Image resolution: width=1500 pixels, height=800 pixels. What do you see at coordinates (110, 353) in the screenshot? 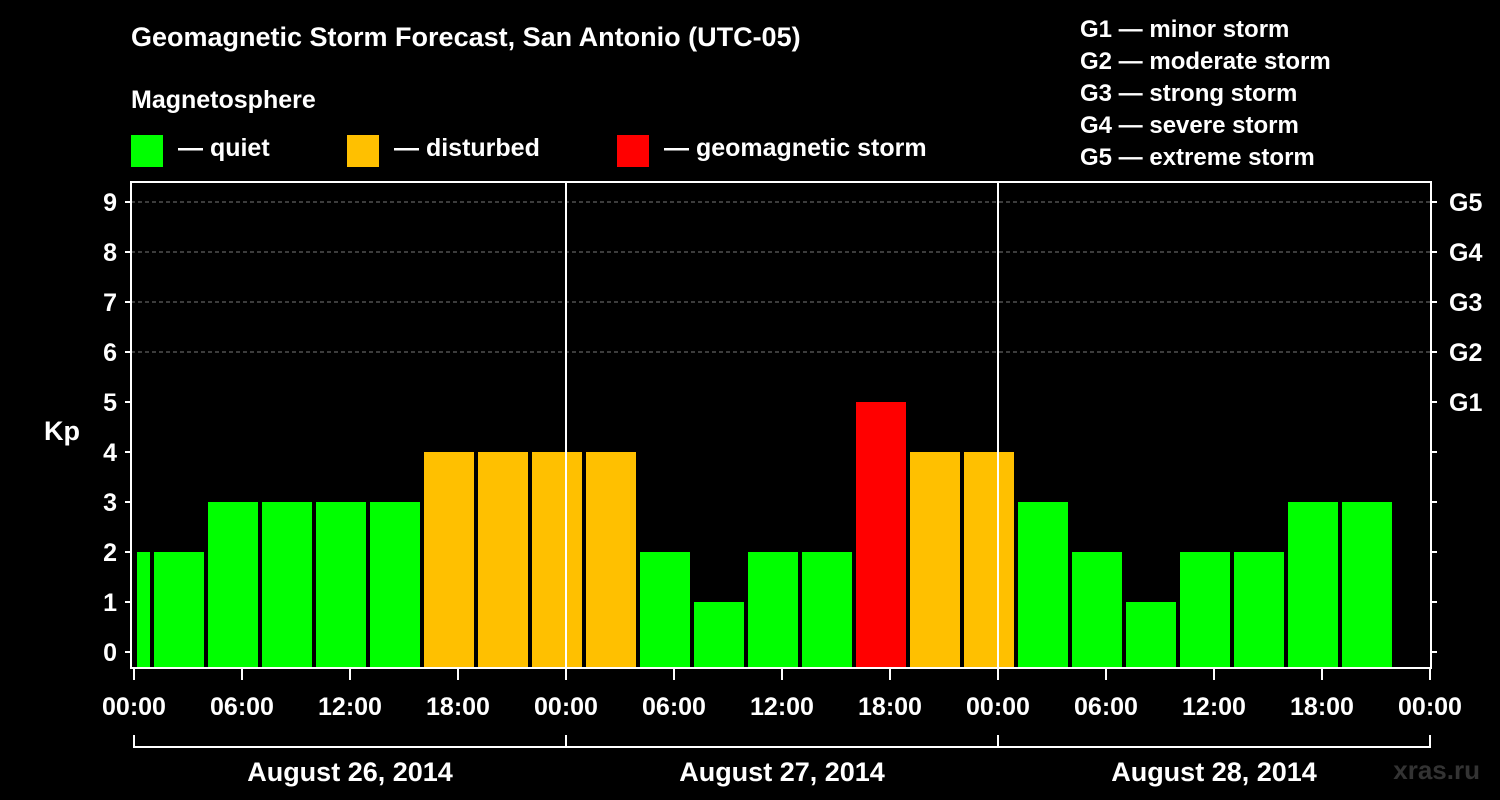
I see `y-tick-label: 6` at bounding box center [110, 353].